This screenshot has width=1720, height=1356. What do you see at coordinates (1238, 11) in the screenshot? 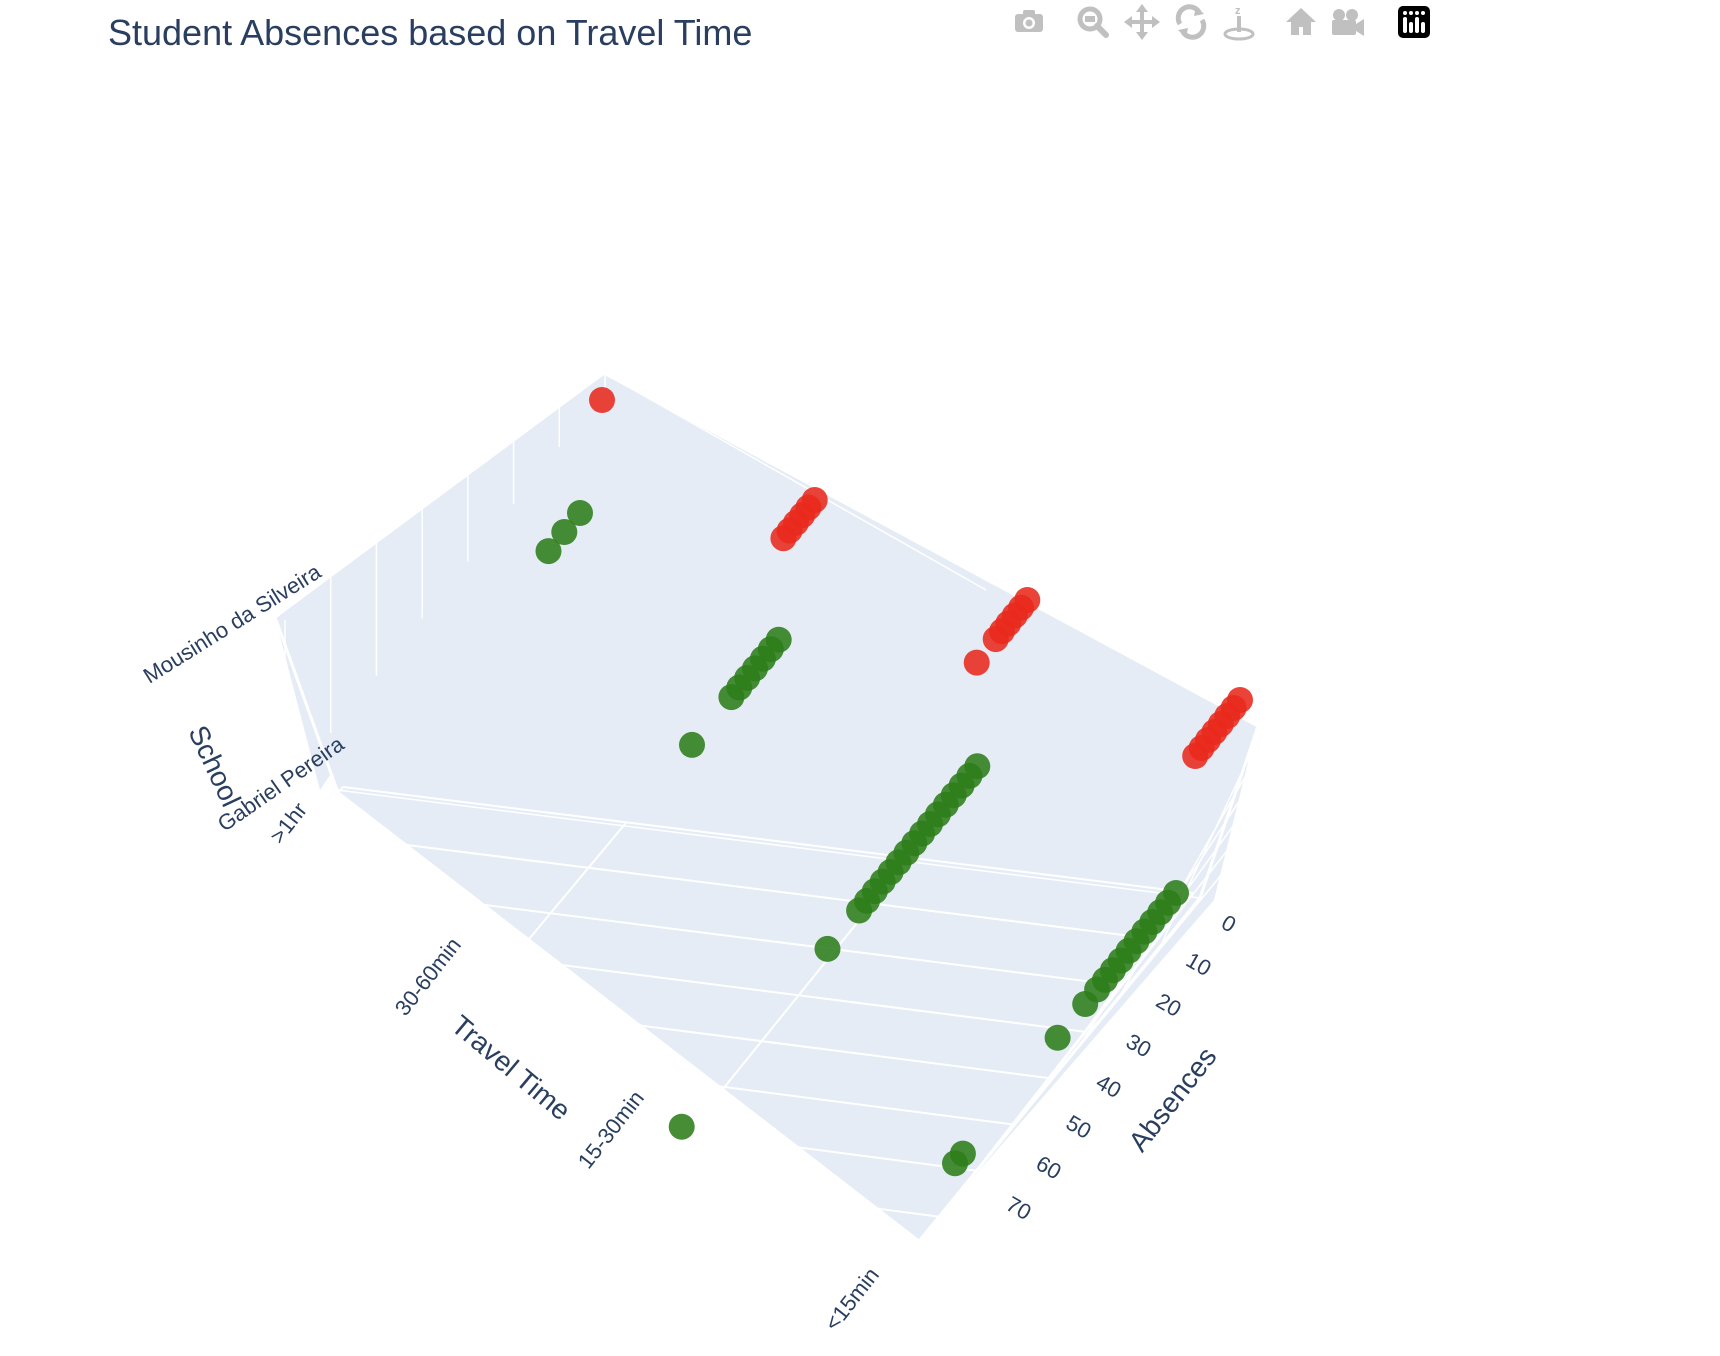
I see `svg-text: z` at bounding box center [1238, 11].